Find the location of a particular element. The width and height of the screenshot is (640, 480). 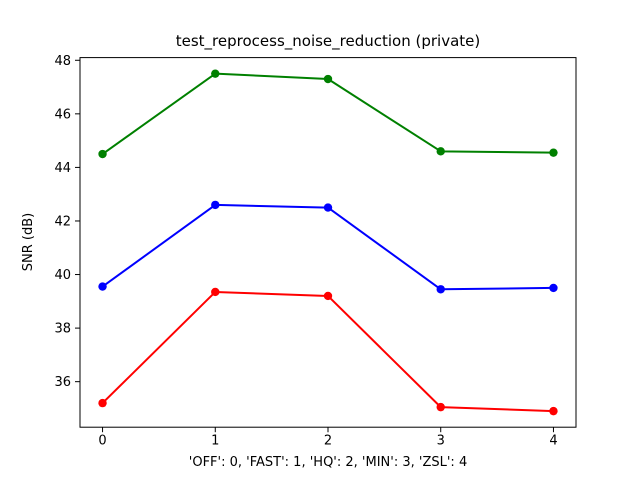

x-tick-label: 4 is located at coordinates (553, 441).